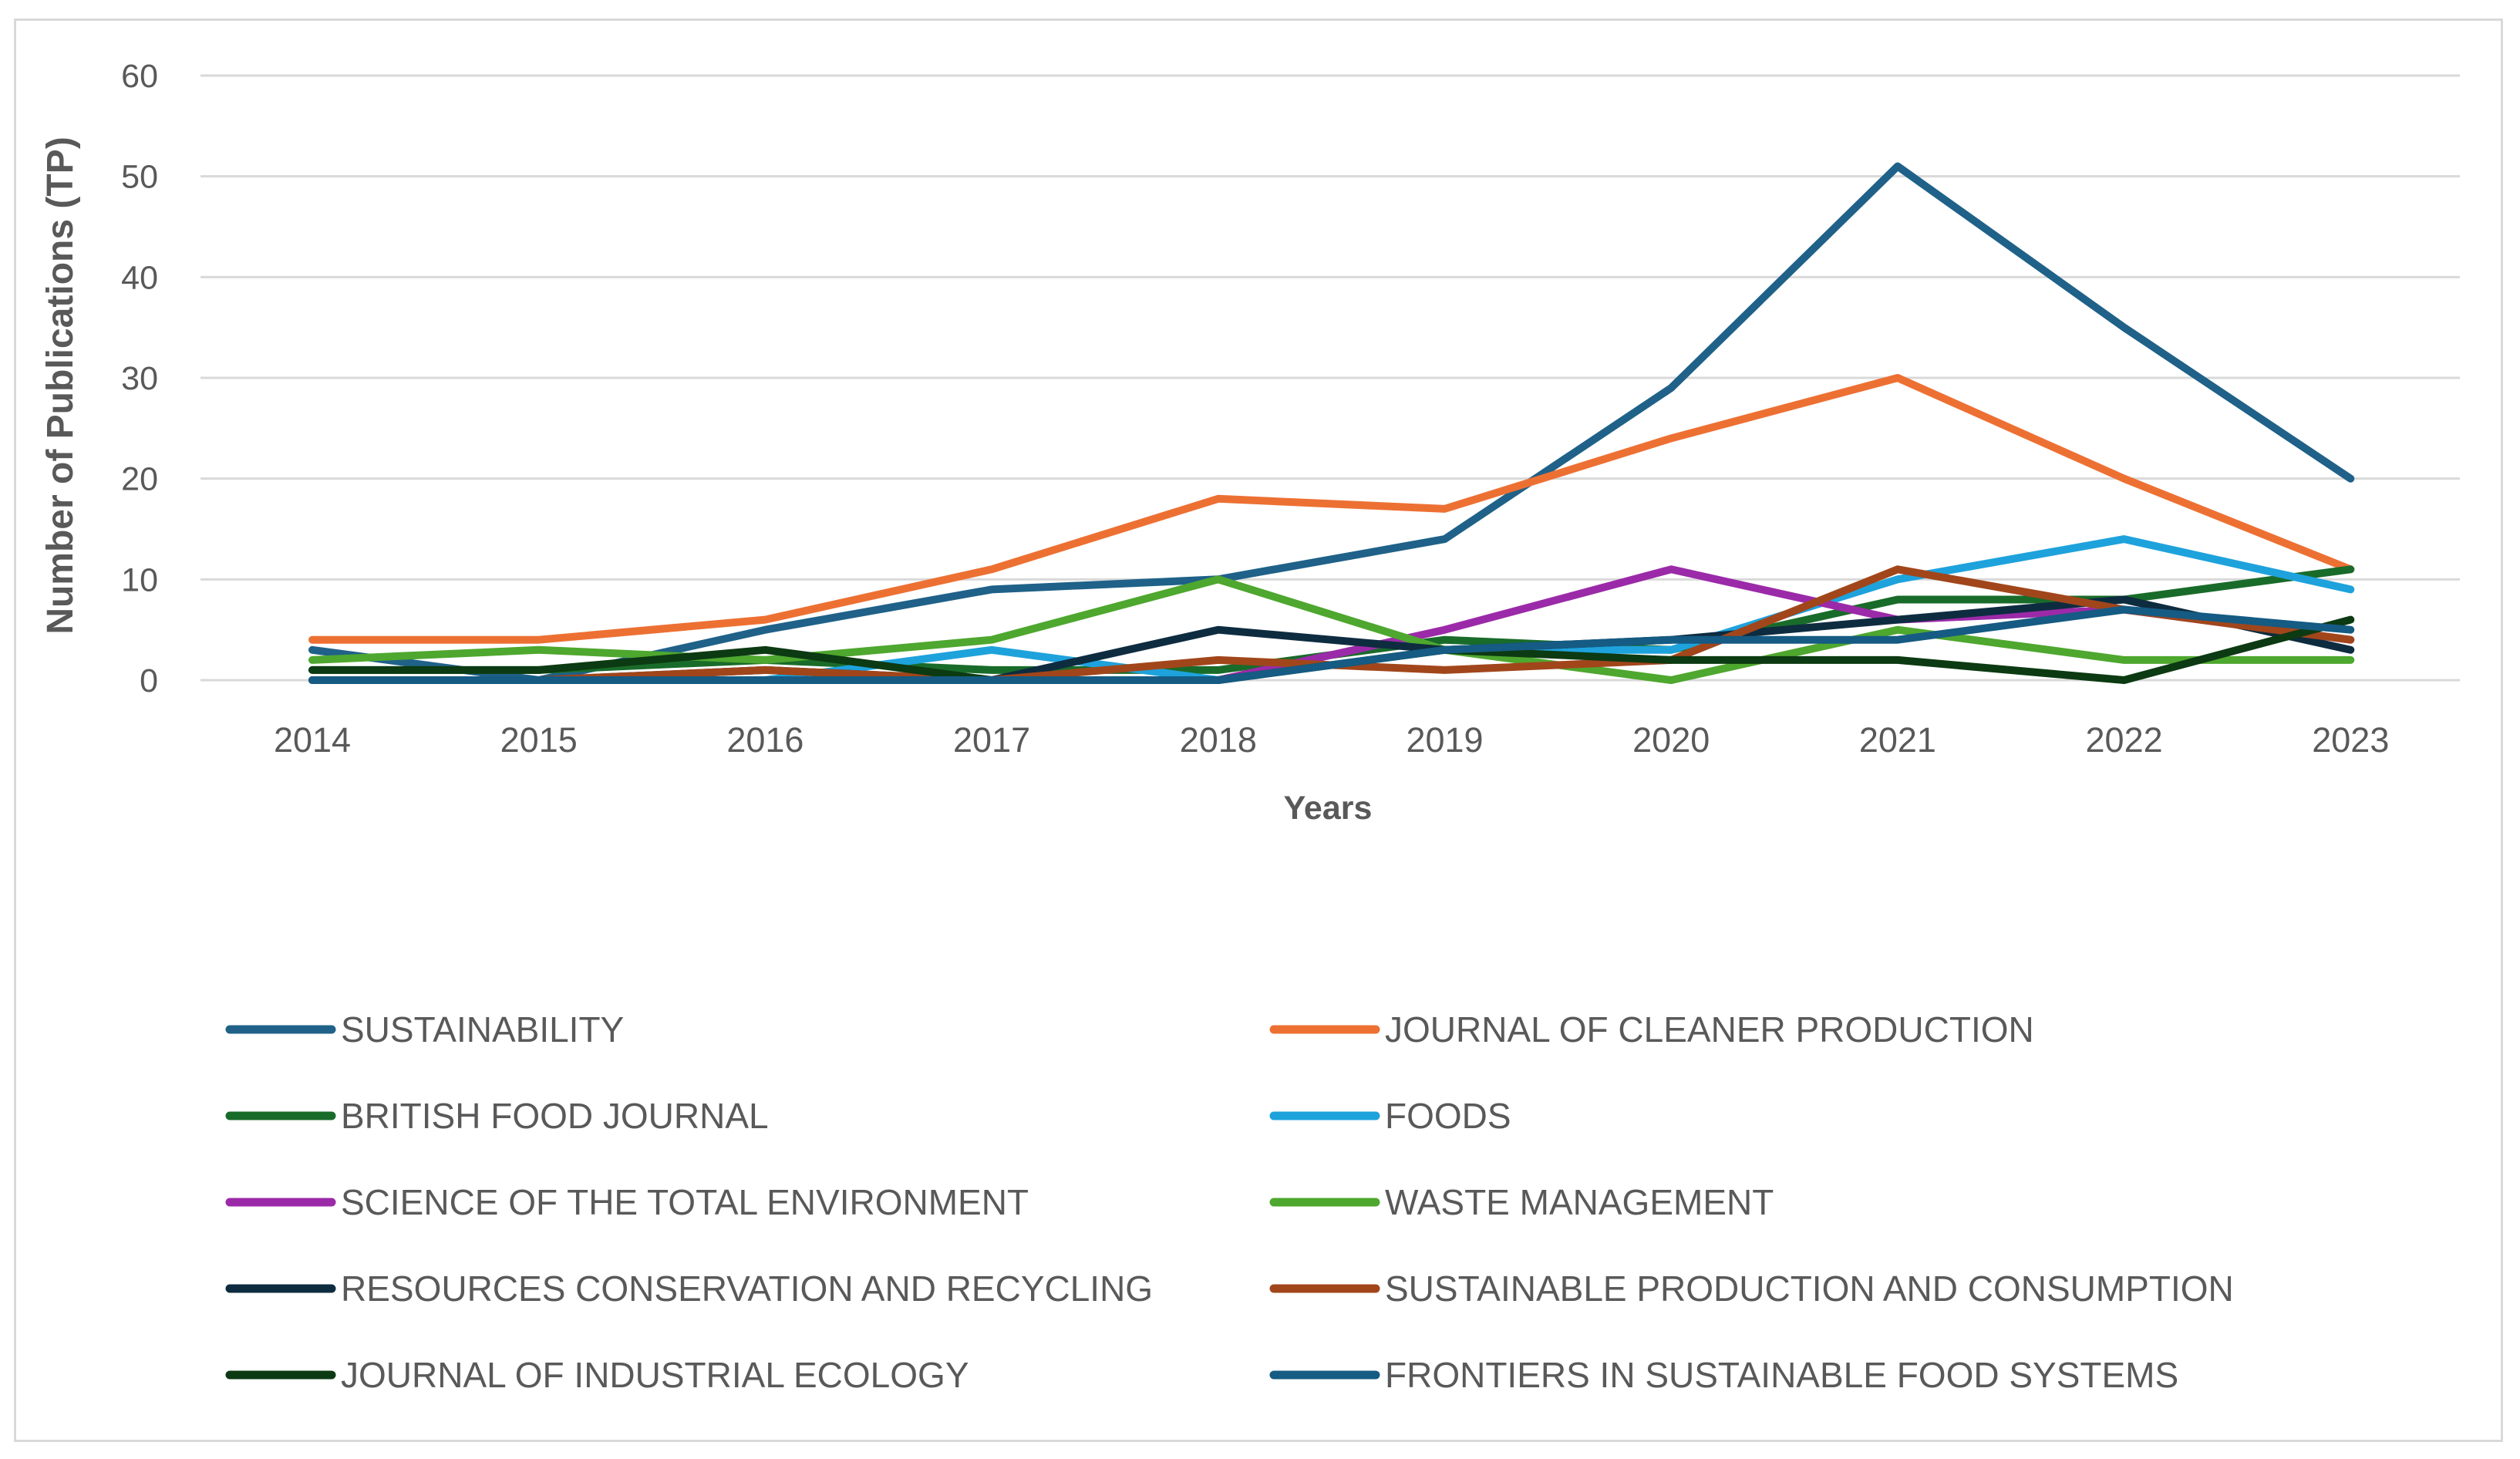 This screenshot has height=1459, width=2520. Describe the element at coordinates (482, 1030) in the screenshot. I see `legend-label-sustainability: SUSTAINABILITY` at that location.